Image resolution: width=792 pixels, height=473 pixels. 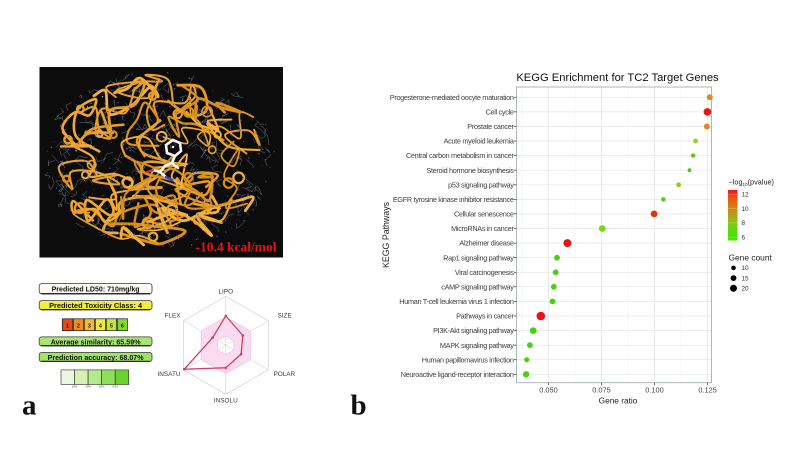 What do you see at coordinates (479, 141) in the screenshot?
I see `svg-text: Acute myeloid leukemia` at bounding box center [479, 141].